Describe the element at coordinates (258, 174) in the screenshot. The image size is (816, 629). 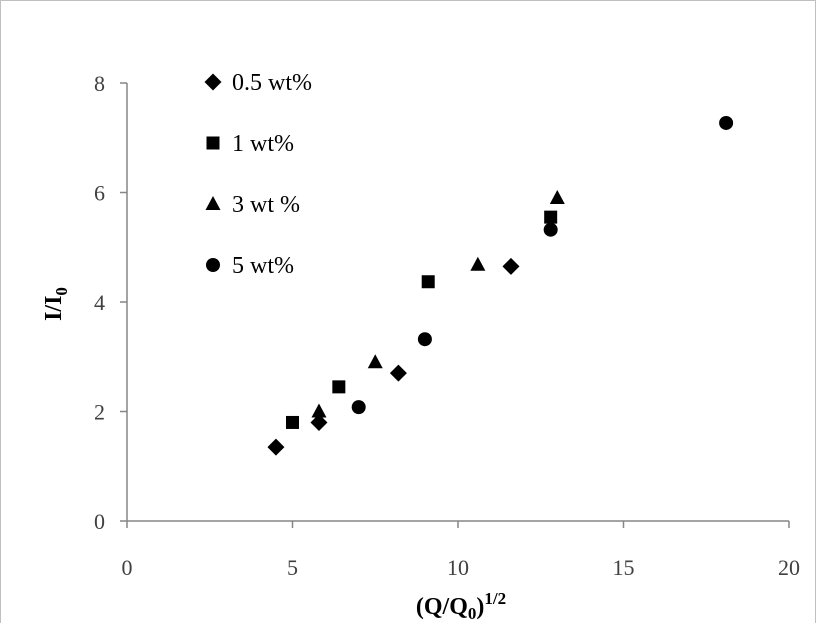
I see `legend: 0.5 wt% 1 wt% 3 wt % 5 wt%` at that location.